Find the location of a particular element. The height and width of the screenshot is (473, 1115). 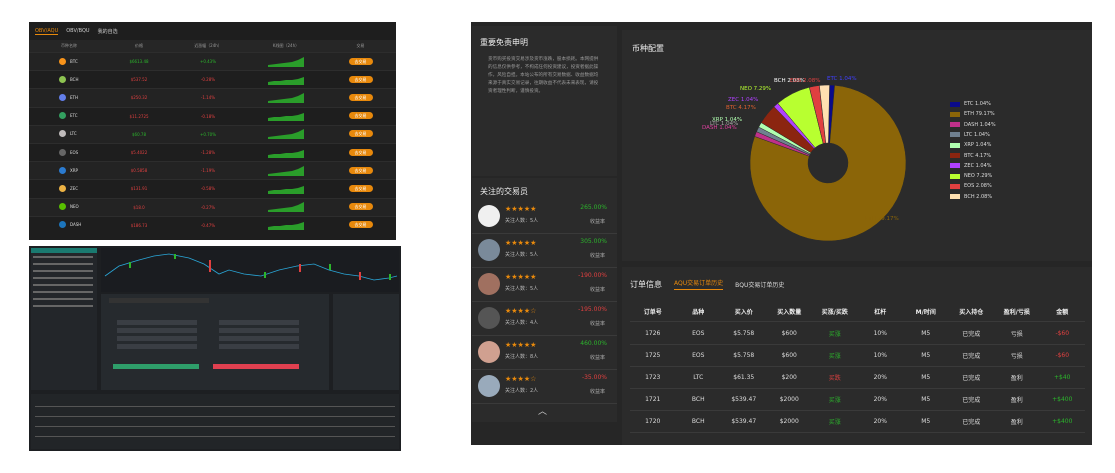

trade-cell: 去交易 is located at coordinates (360, 116).